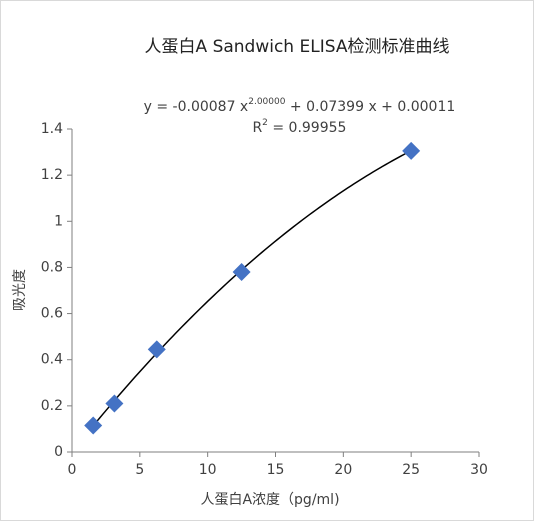 The image size is (535, 522). What do you see at coordinates (58, 452) in the screenshot?
I see `y-tick-label: 0` at bounding box center [58, 452].